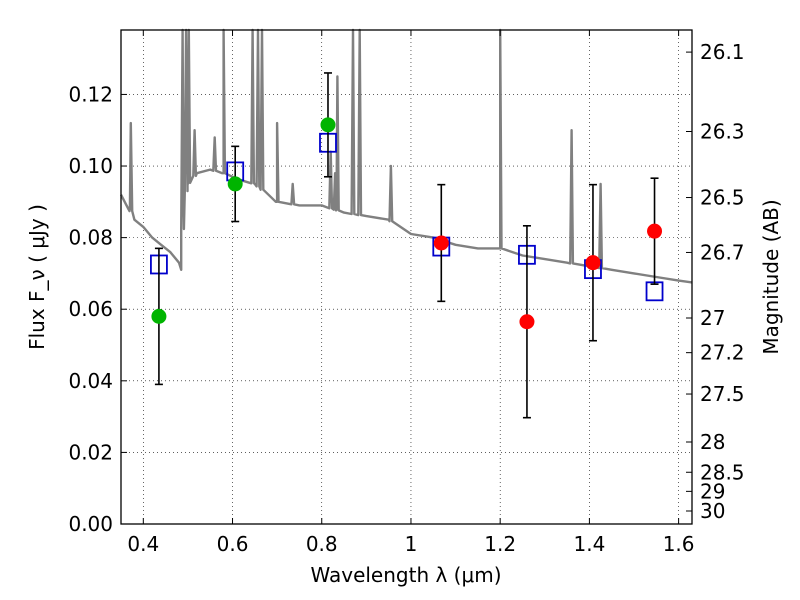 The height and width of the screenshot is (600, 800). Describe the element at coordinates (411, 544) in the screenshot. I see `x-tick-label: 1` at that location.